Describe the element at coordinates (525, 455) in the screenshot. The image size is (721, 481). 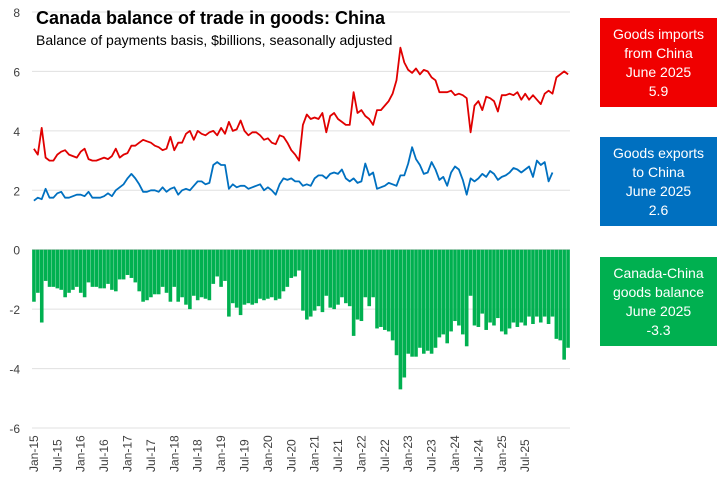
I see `x-tick-label: Jul-25` at that location.